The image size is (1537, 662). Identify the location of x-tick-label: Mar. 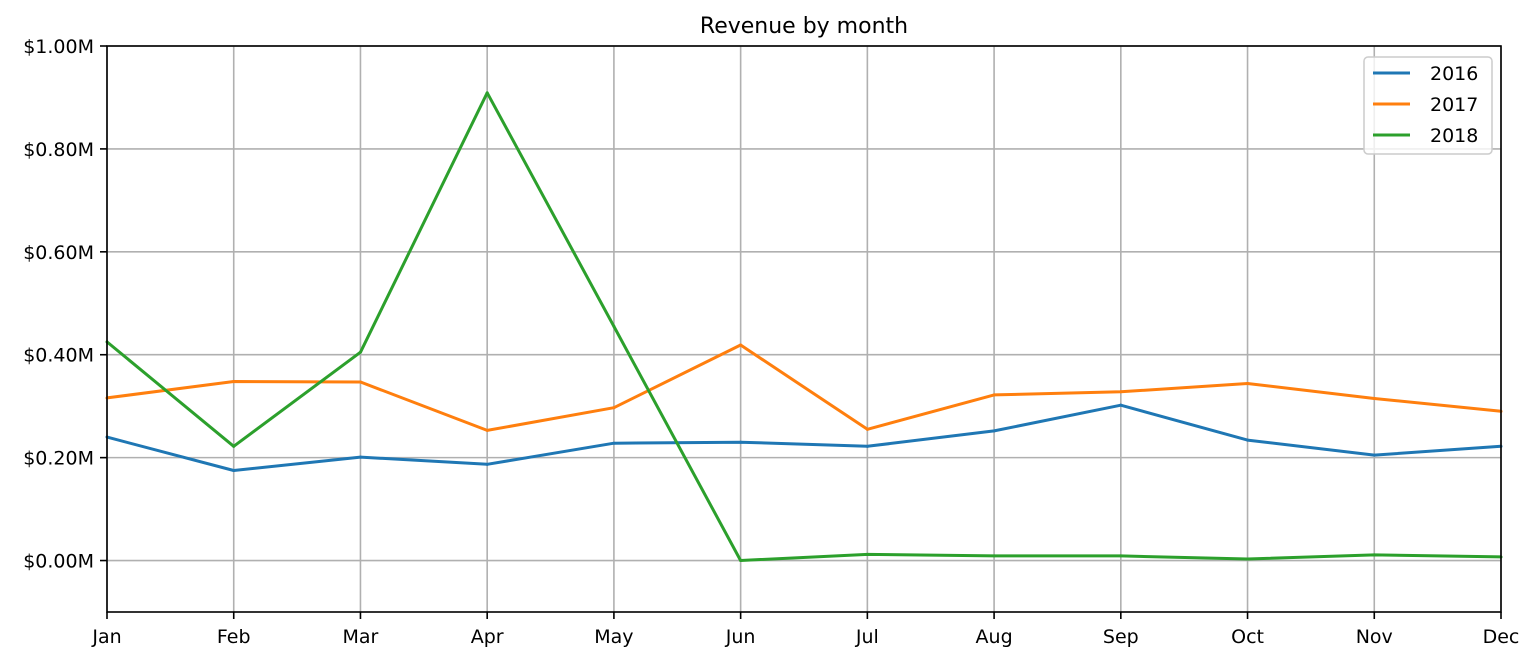
(361, 637).